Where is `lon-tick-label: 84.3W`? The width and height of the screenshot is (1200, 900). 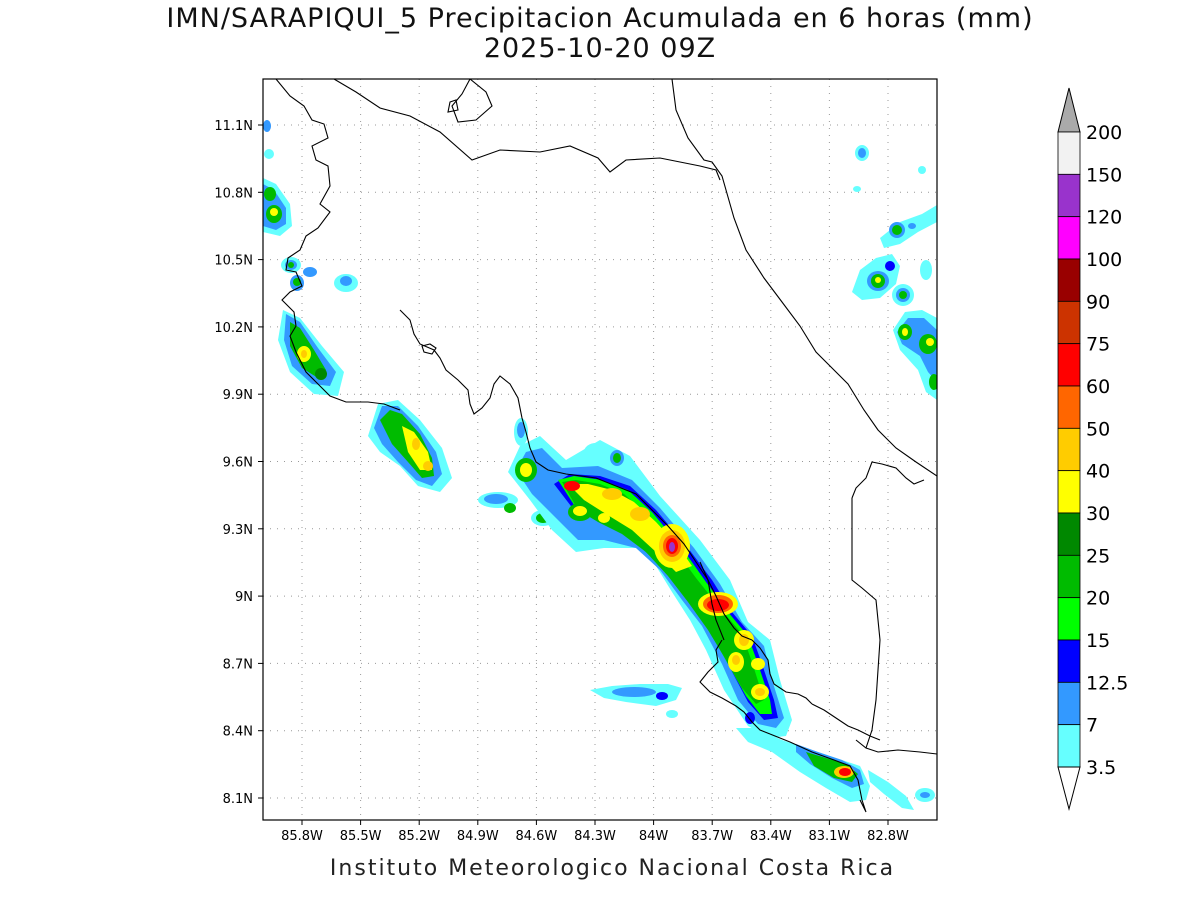 lon-tick-label: 84.3W is located at coordinates (595, 836).